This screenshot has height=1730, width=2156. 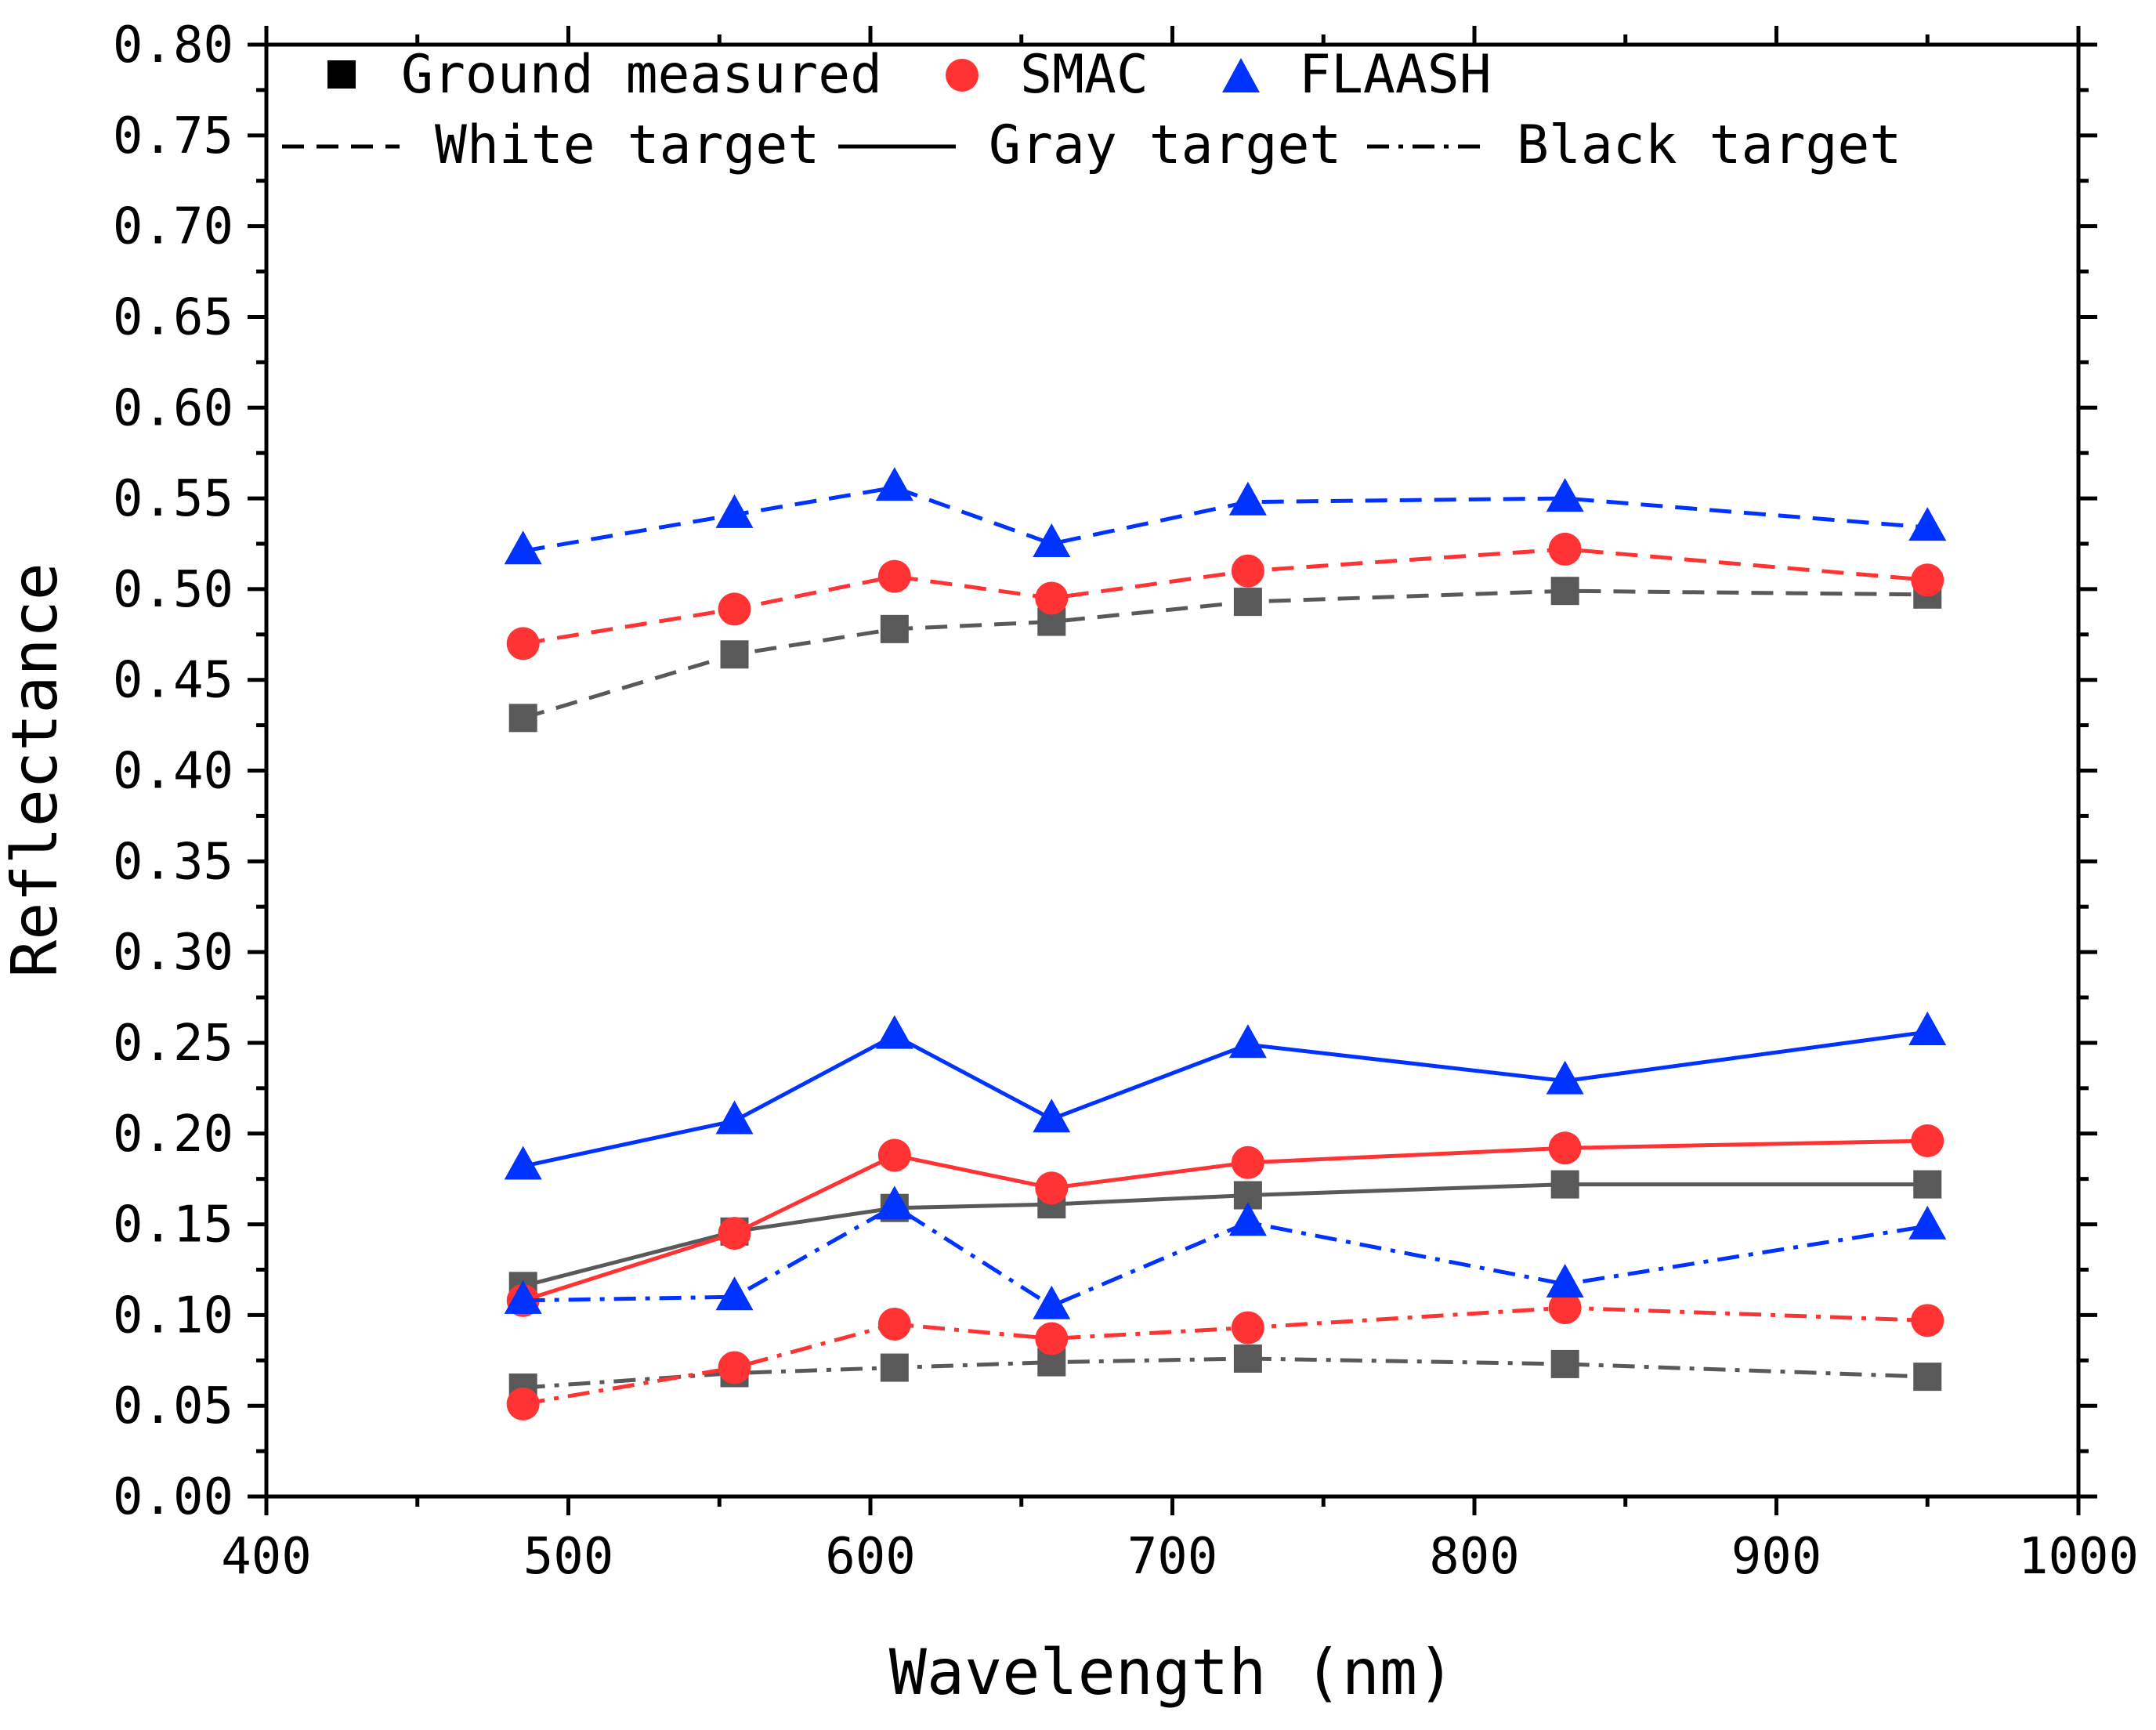 I want to click on y-tick-label: 0.60, so click(x=173, y=408).